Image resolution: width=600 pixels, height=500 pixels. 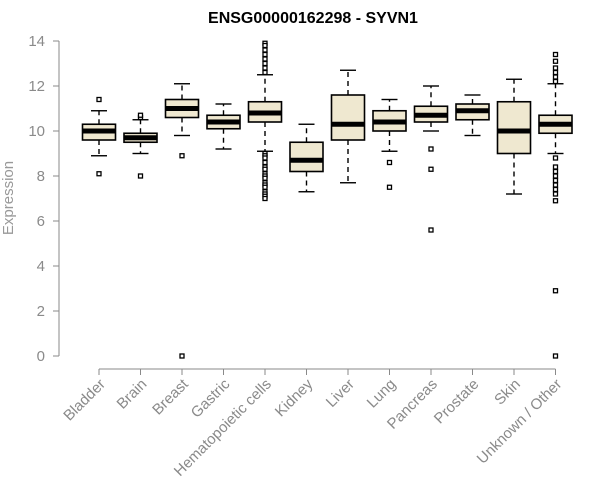 I want to click on x-tick-label: Skin, so click(x=507, y=392).